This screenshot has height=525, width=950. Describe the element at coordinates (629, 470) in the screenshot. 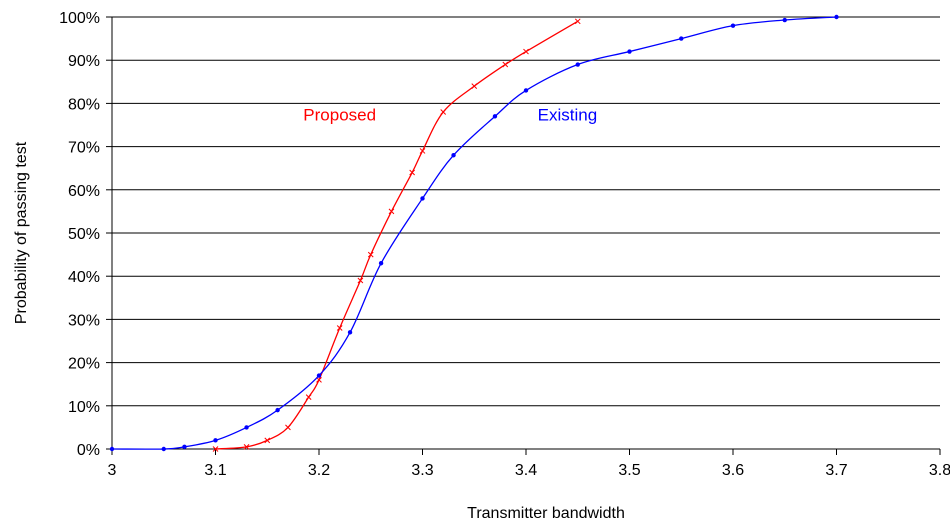

I see `x-tick-label: 3.5` at that location.